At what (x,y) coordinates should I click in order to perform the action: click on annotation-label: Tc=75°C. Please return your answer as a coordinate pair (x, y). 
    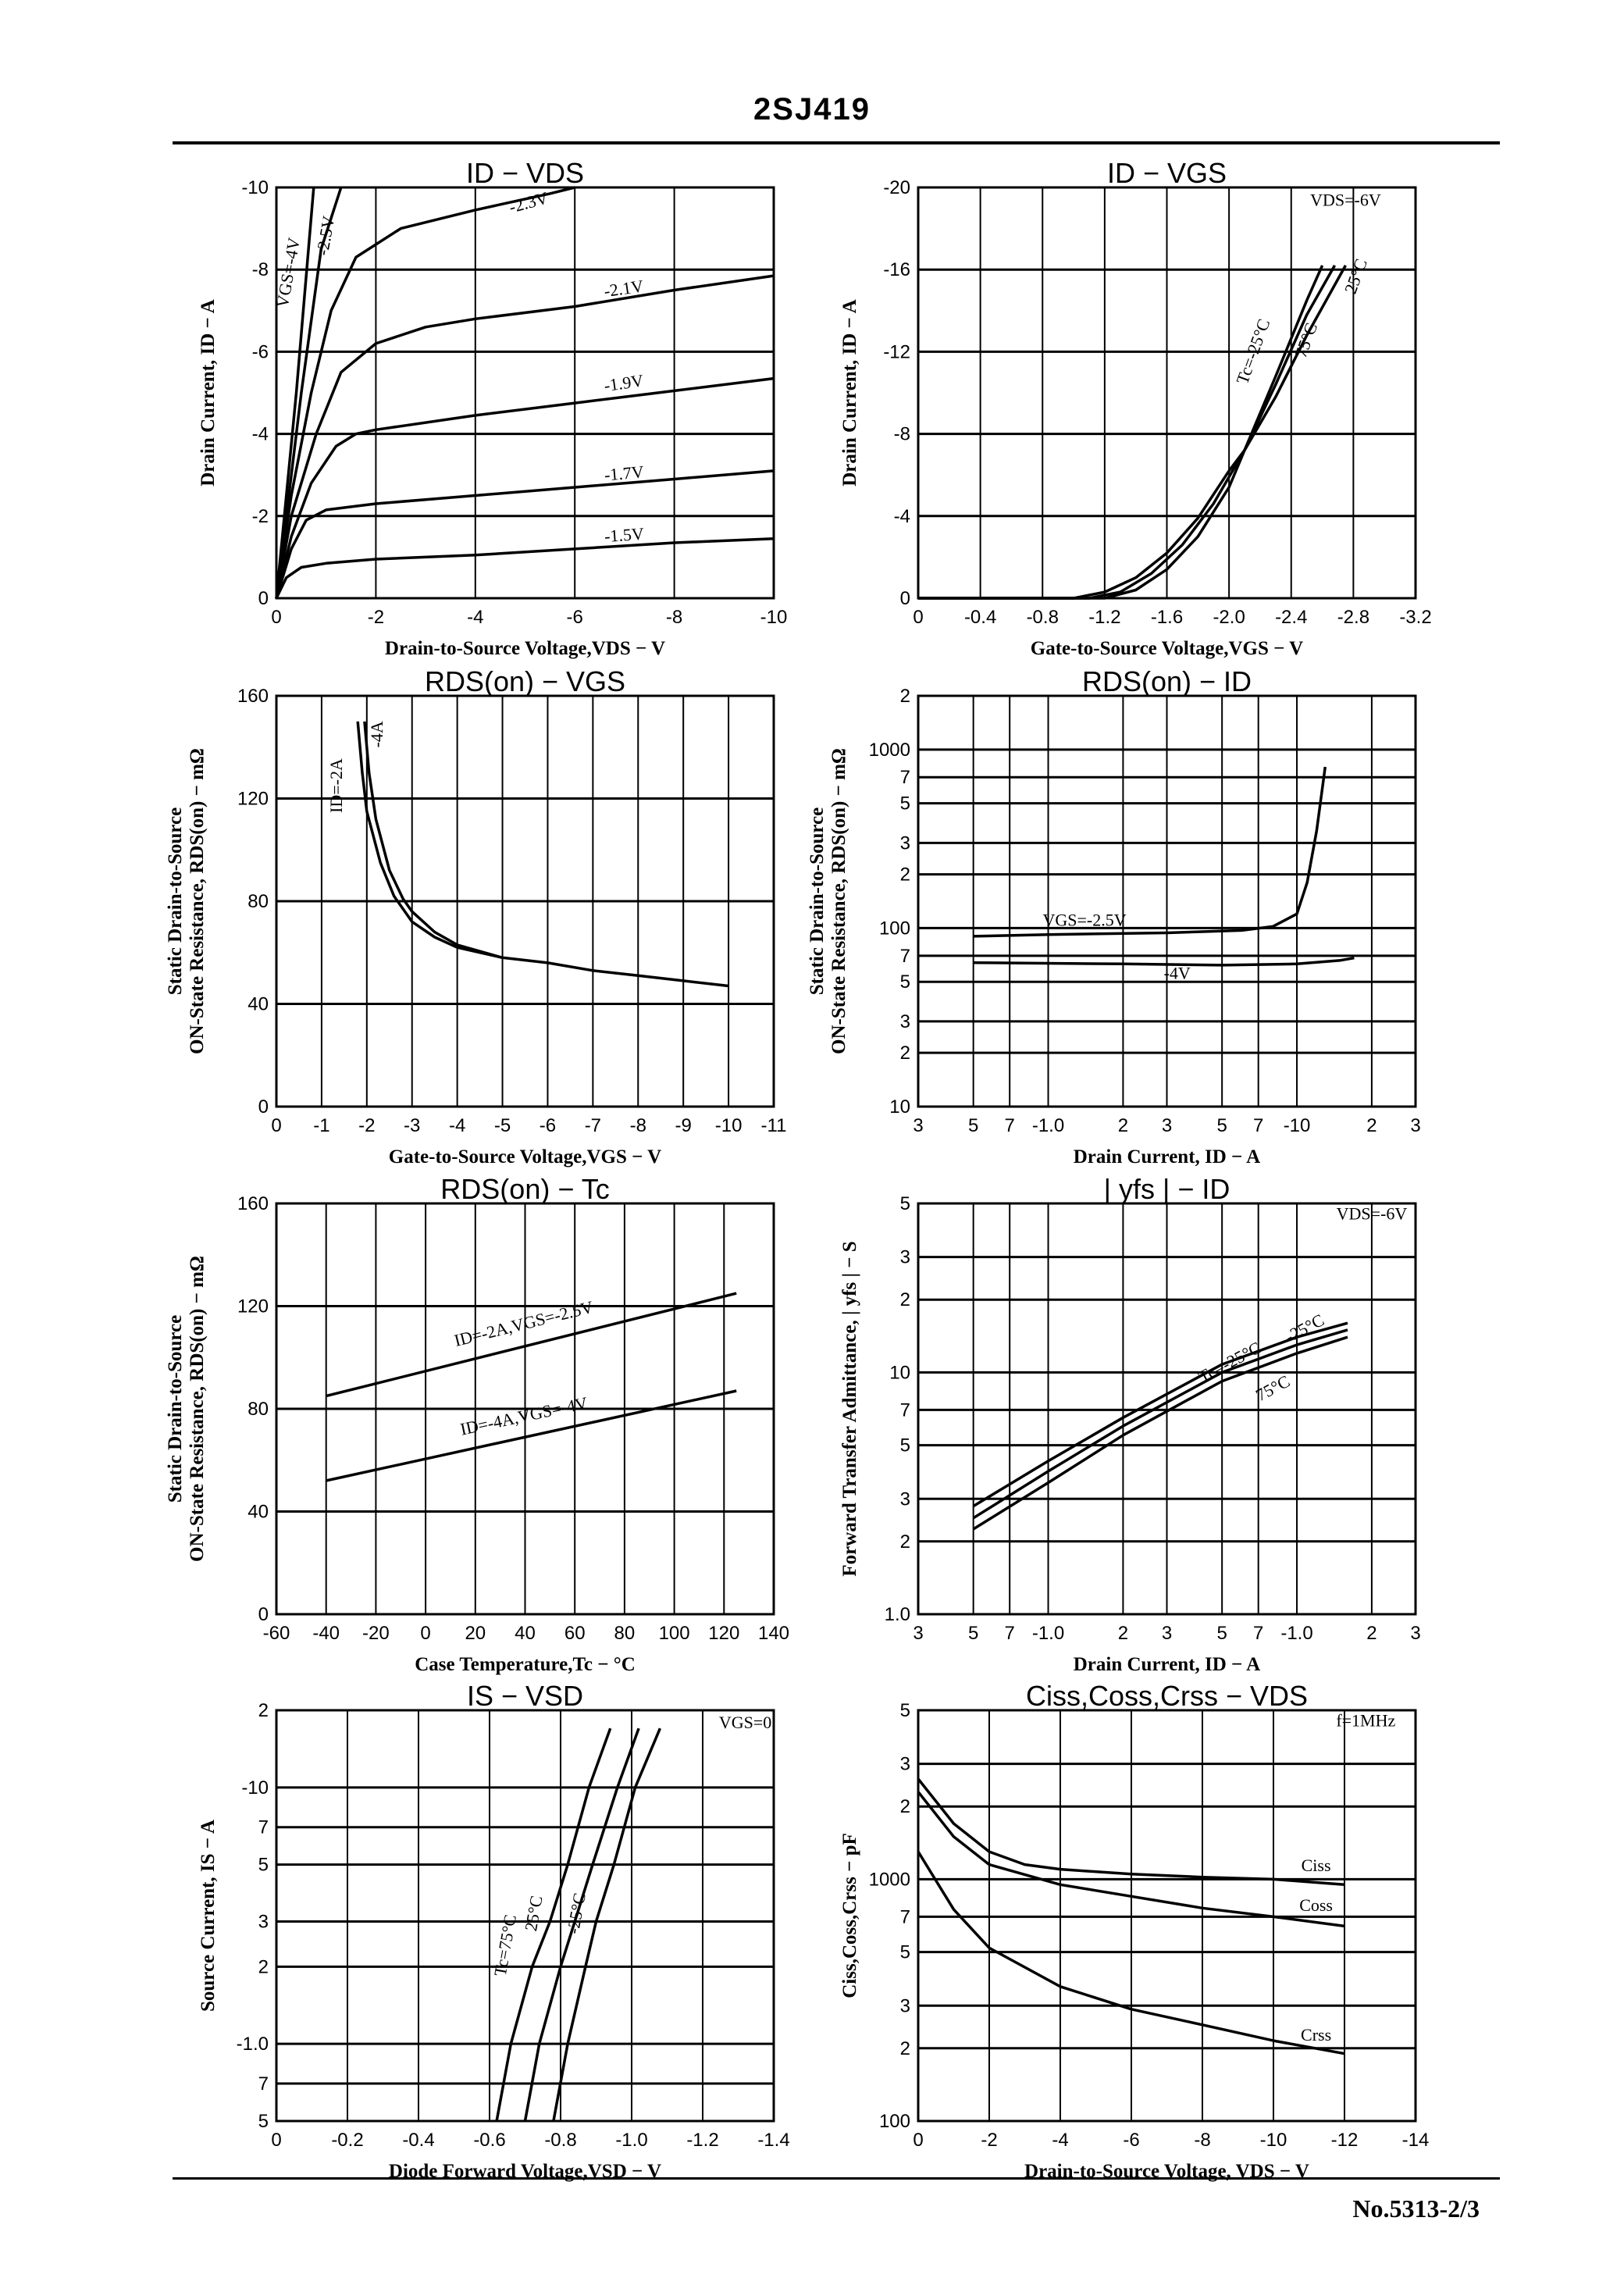
    Looking at the image, I should click on (505, 1945).